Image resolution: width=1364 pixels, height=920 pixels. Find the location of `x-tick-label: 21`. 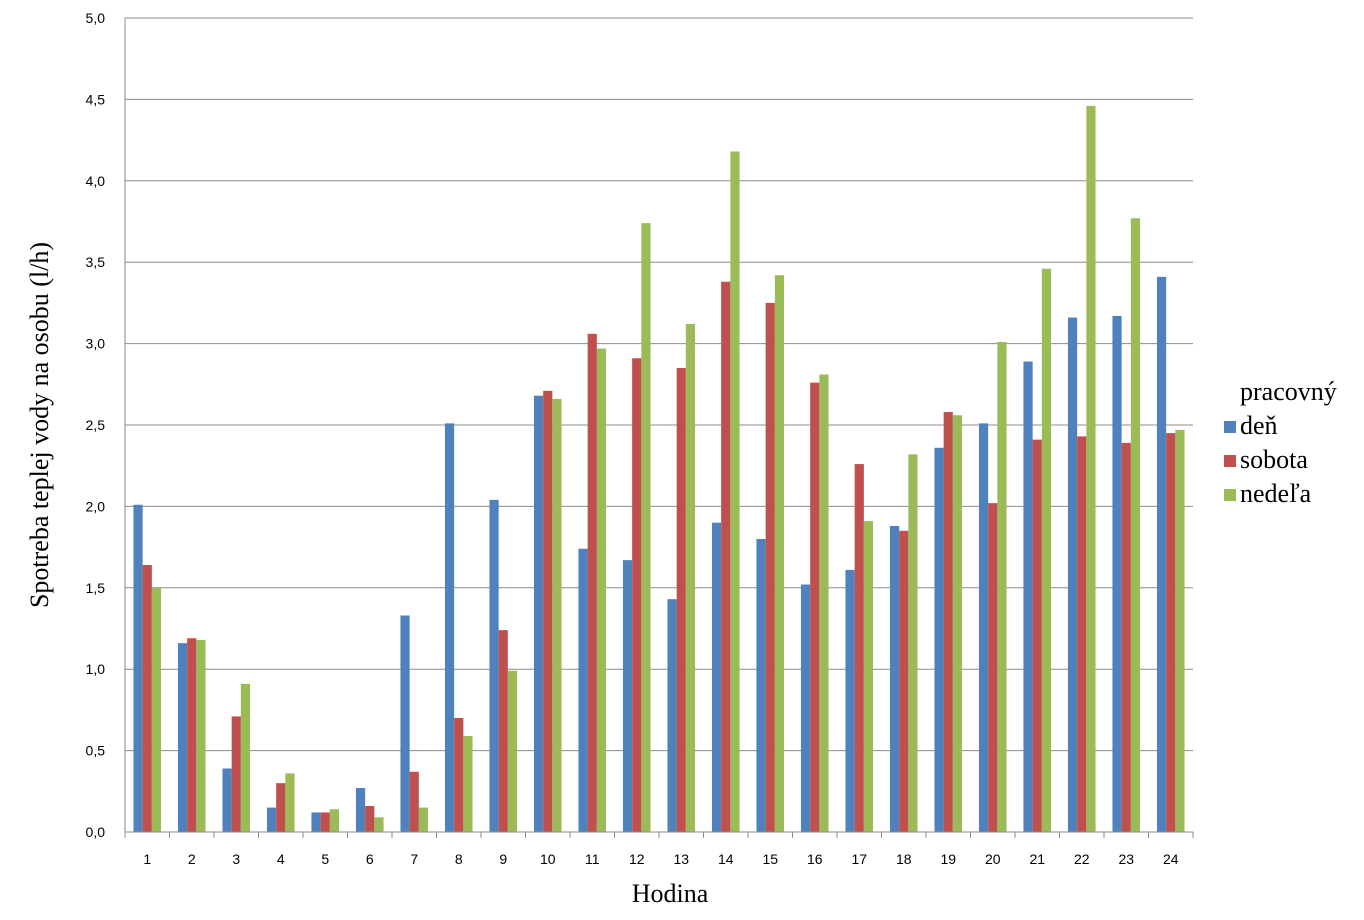

x-tick-label: 21 is located at coordinates (1037, 859).